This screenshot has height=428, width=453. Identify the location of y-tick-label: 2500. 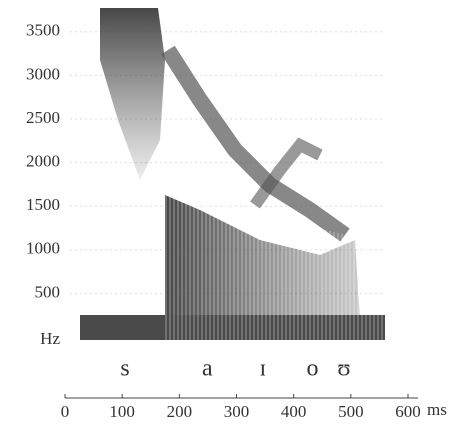
(43, 117).